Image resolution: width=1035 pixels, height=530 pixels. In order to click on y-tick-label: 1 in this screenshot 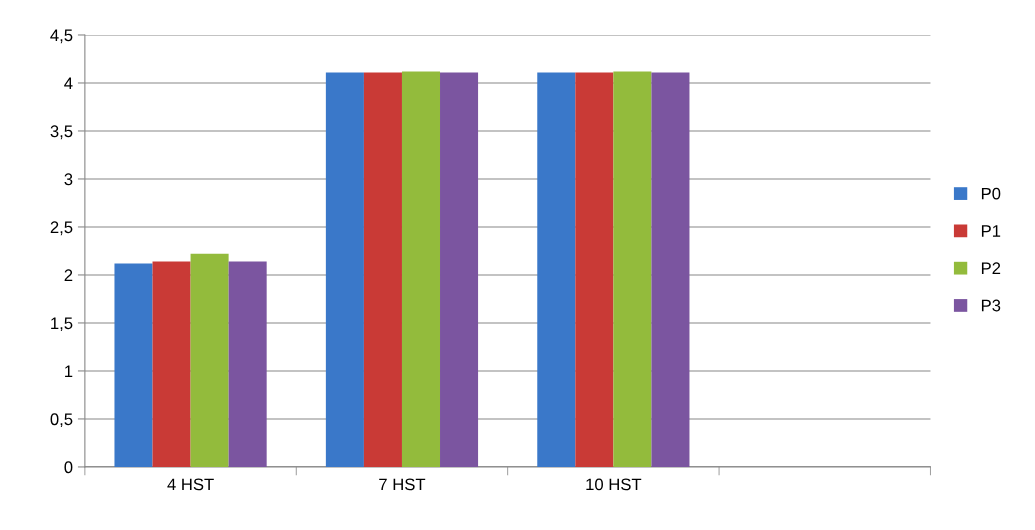, I will do `click(69, 371)`.